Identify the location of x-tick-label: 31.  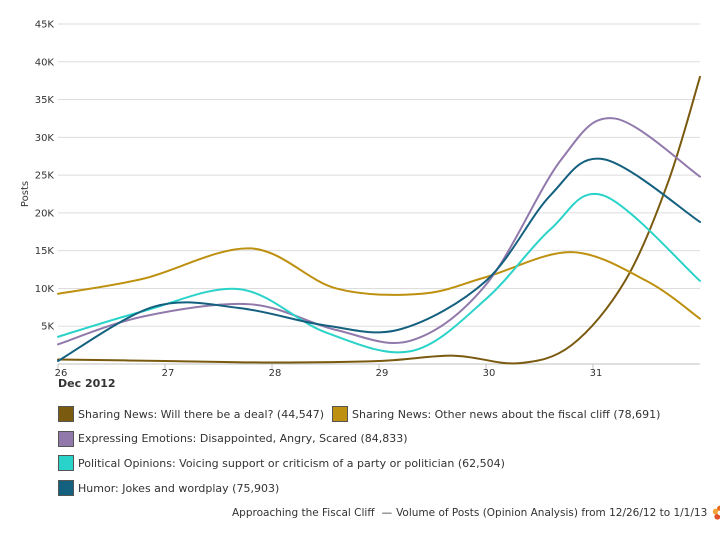
(596, 373).